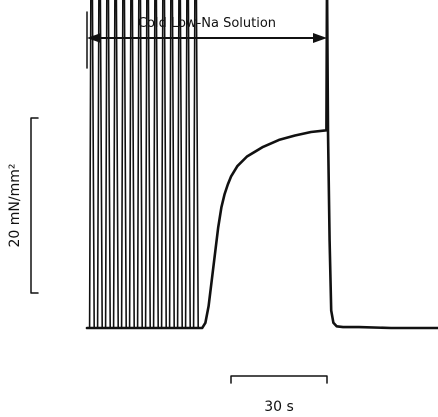  What do you see at coordinates (279, 395) in the screenshot?
I see `time-scale-bar: 30 s` at bounding box center [279, 395].